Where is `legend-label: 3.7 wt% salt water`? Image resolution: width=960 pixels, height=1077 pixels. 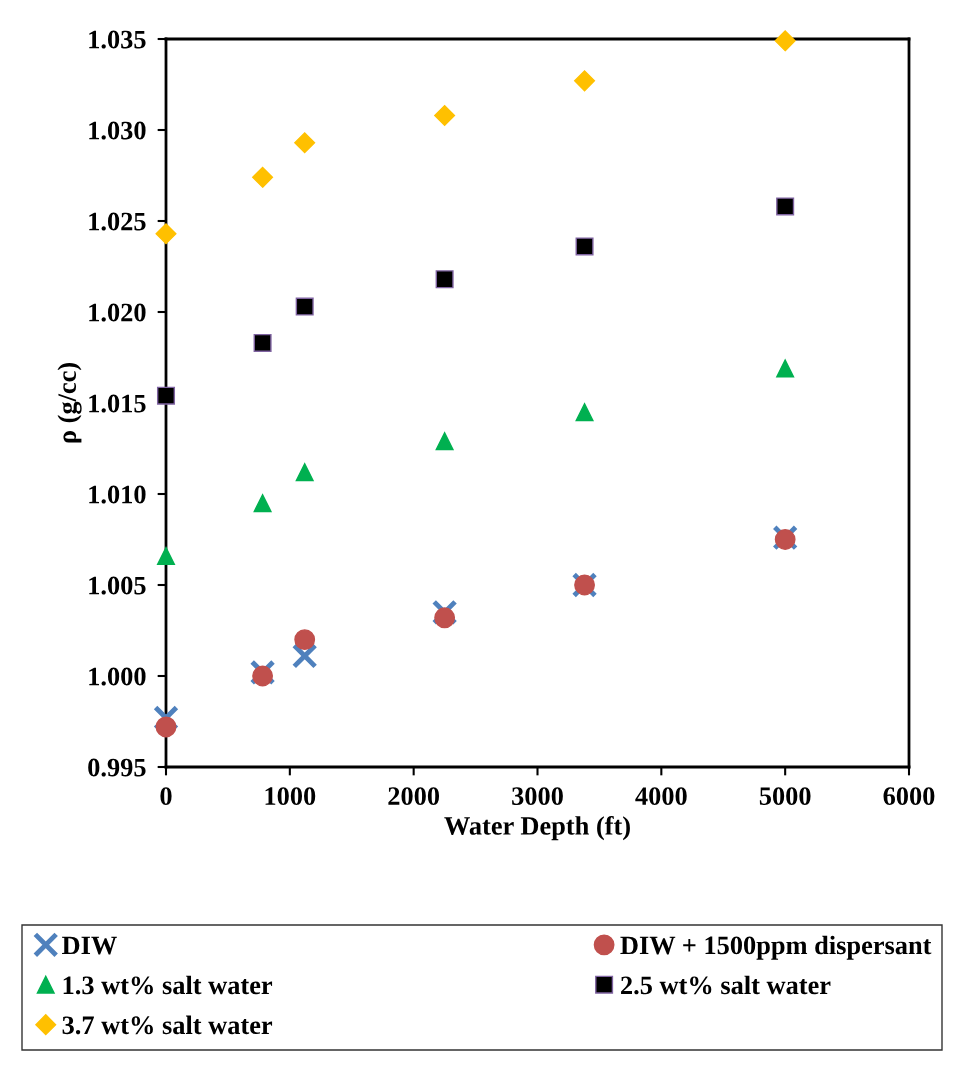 legend-label: 3.7 wt% salt water is located at coordinates (167, 1025).